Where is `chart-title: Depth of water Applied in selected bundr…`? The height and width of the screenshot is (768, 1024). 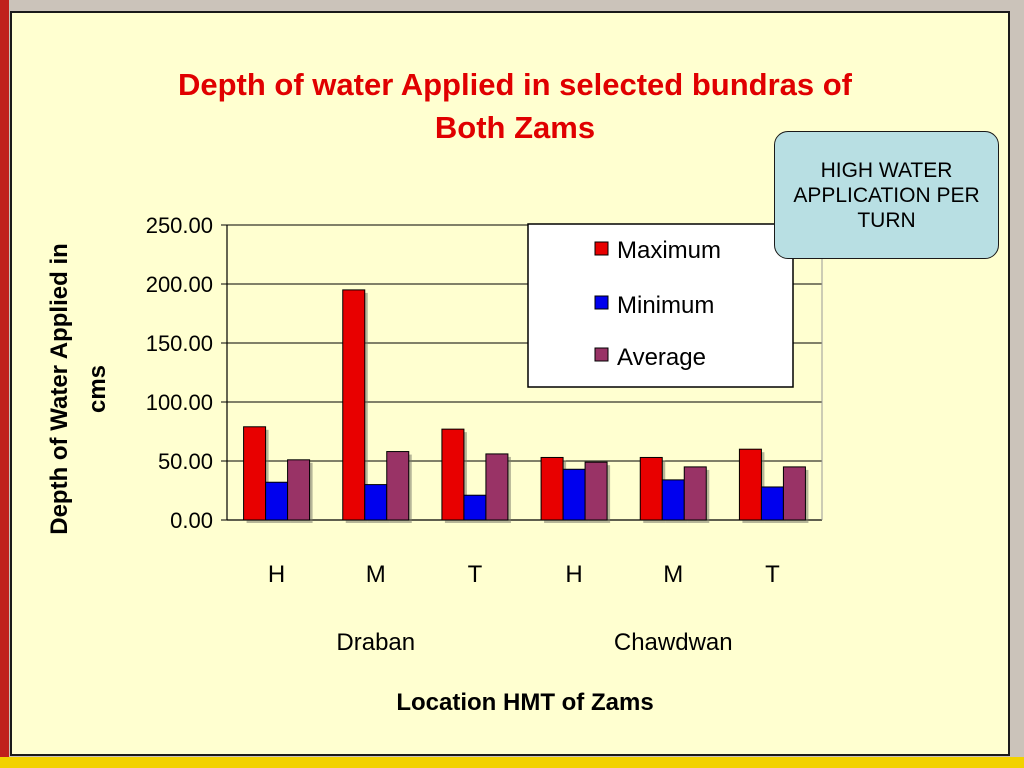
chart-title: Depth of water Applied in selected bundr… is located at coordinates (515, 106).